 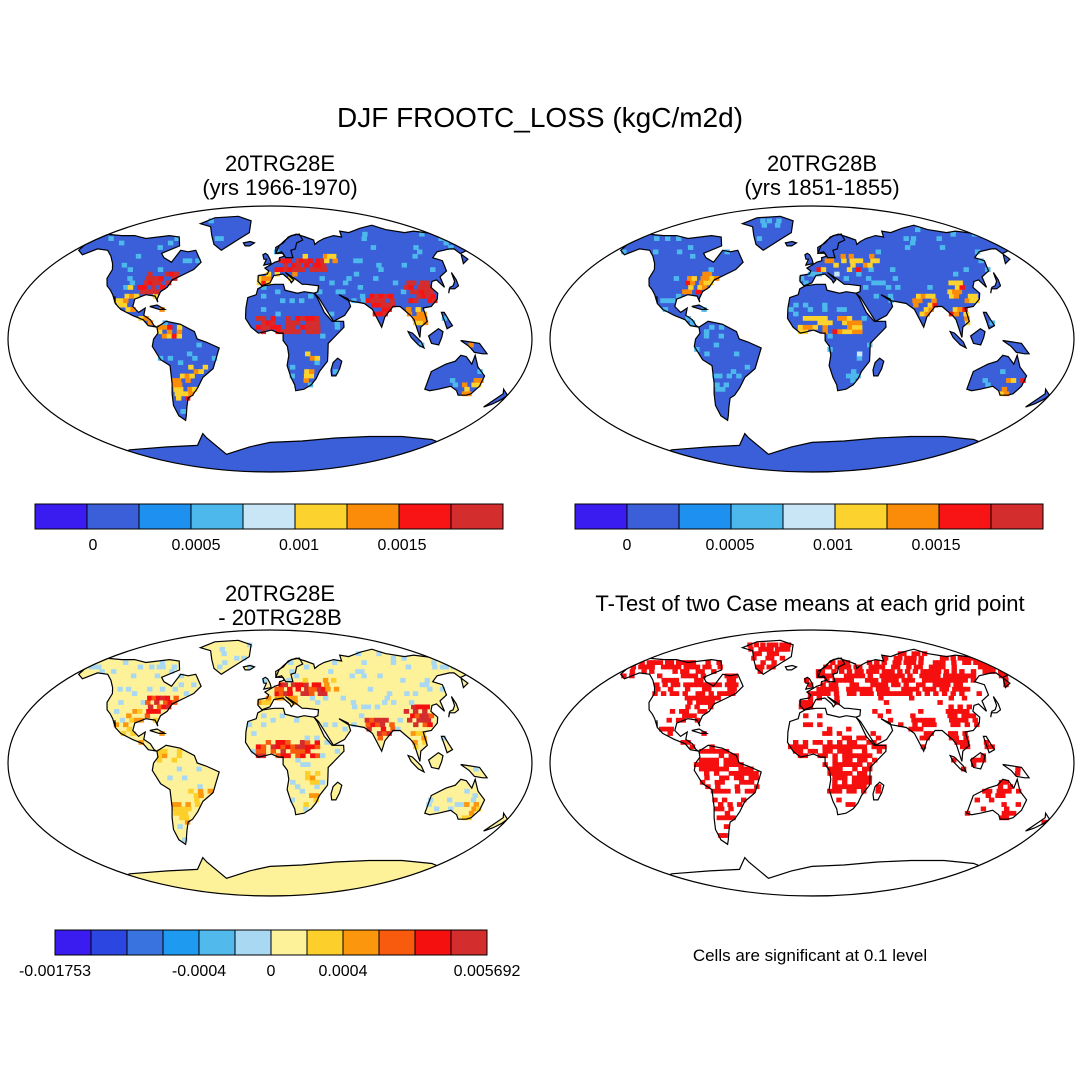 I want to click on colorbar-panel-1: 0 0.0005 0.001 0.0015, so click(x=269, y=528).